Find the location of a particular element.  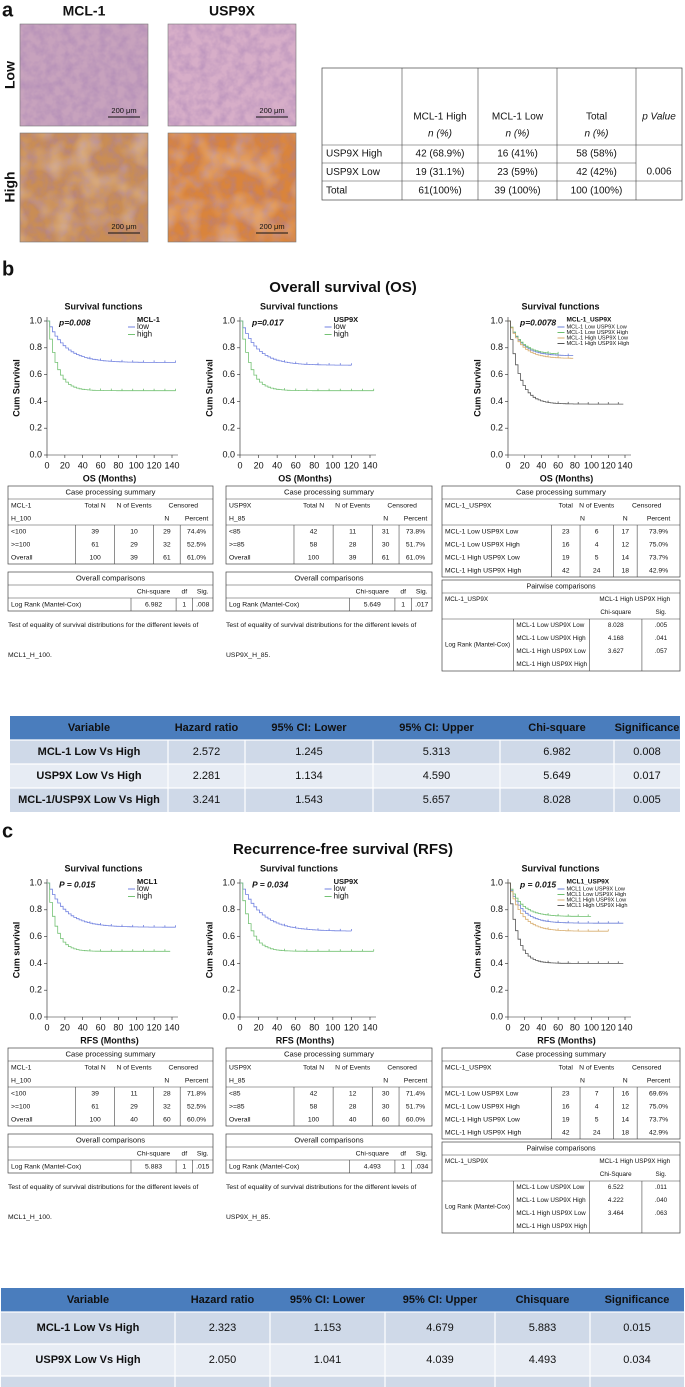

legend-title: MCL-1 is located at coordinates (148, 319).